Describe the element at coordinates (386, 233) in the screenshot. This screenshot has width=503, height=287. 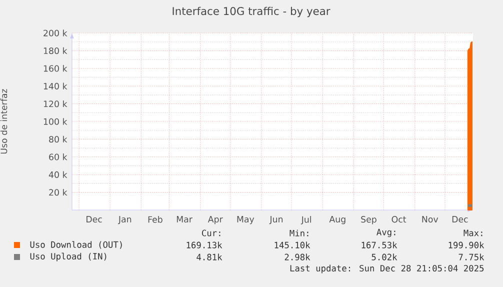
I see `text: Avg:` at that location.